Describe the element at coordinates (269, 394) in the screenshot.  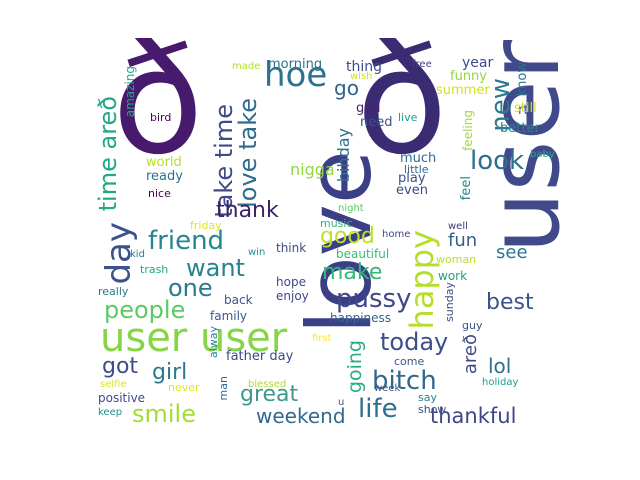
I see `word: great` at that location.